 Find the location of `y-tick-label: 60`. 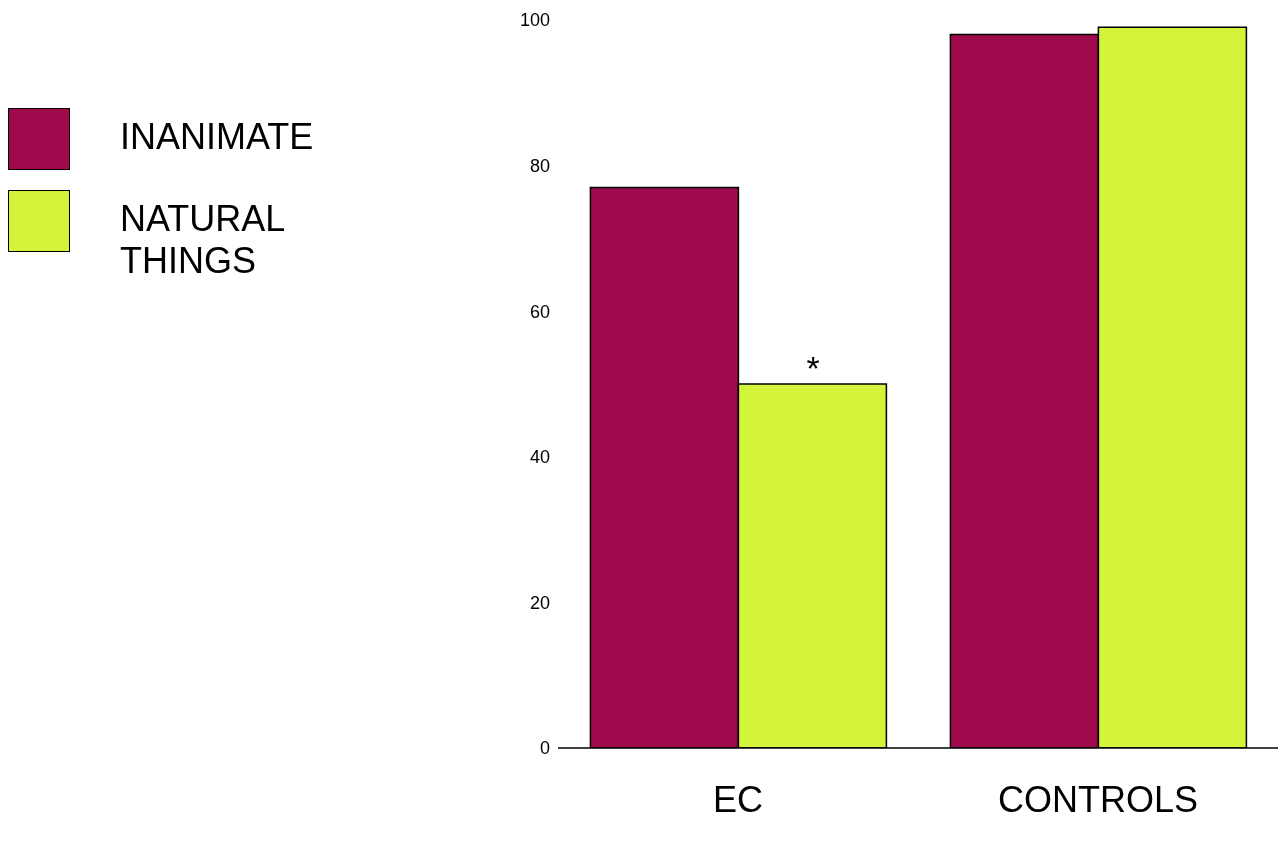

y-tick-label: 60 is located at coordinates (539, 311).